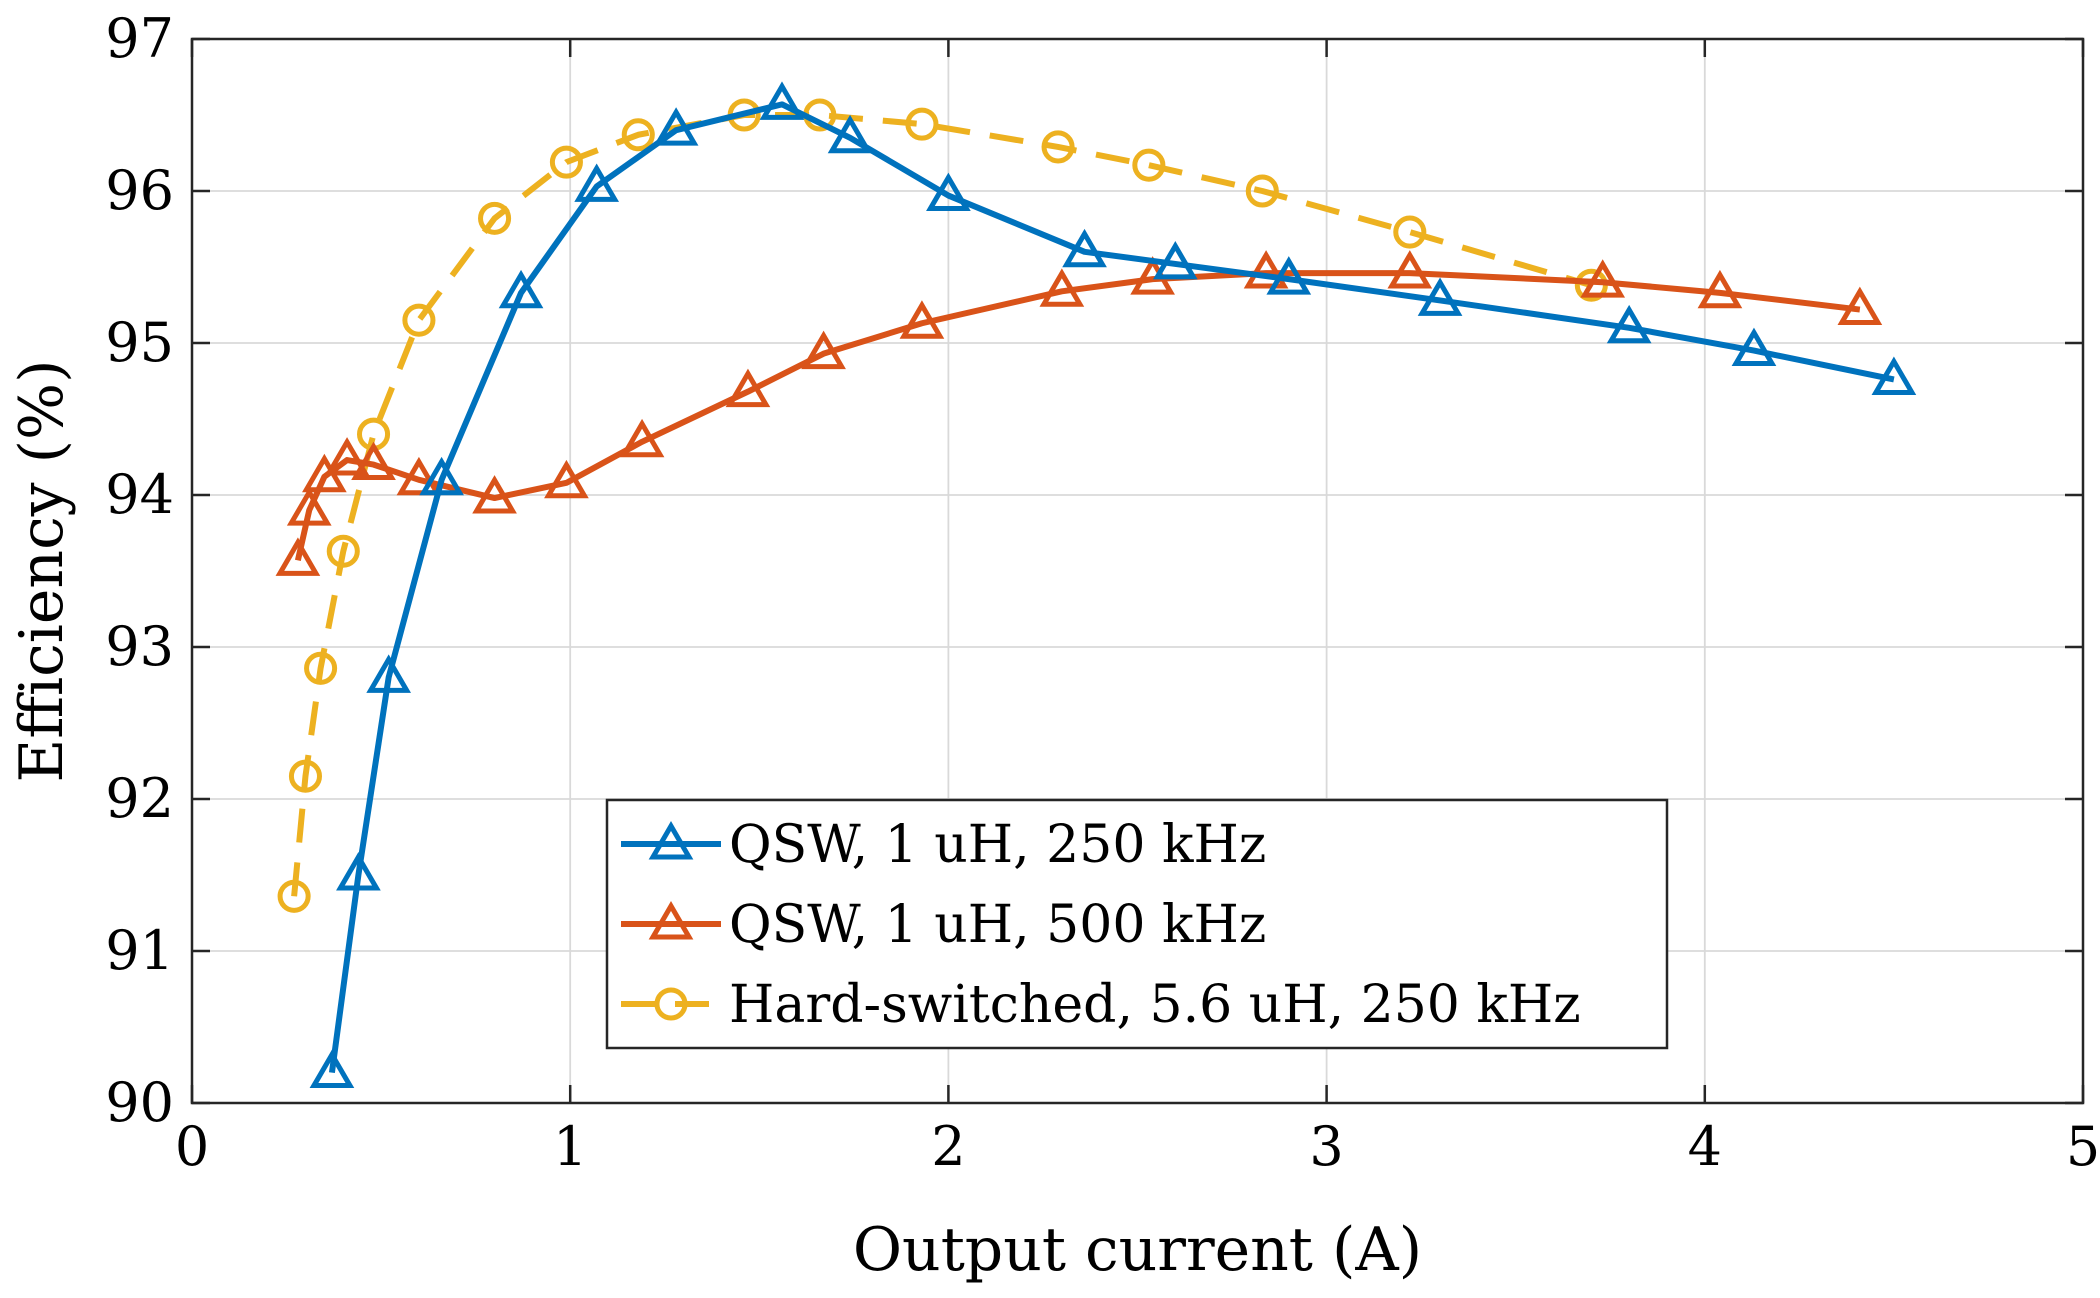 Image resolution: width=2100 pixels, height=1298 pixels. Describe the element at coordinates (139, 646) in the screenshot. I see `y-tick-label: 93` at that location.